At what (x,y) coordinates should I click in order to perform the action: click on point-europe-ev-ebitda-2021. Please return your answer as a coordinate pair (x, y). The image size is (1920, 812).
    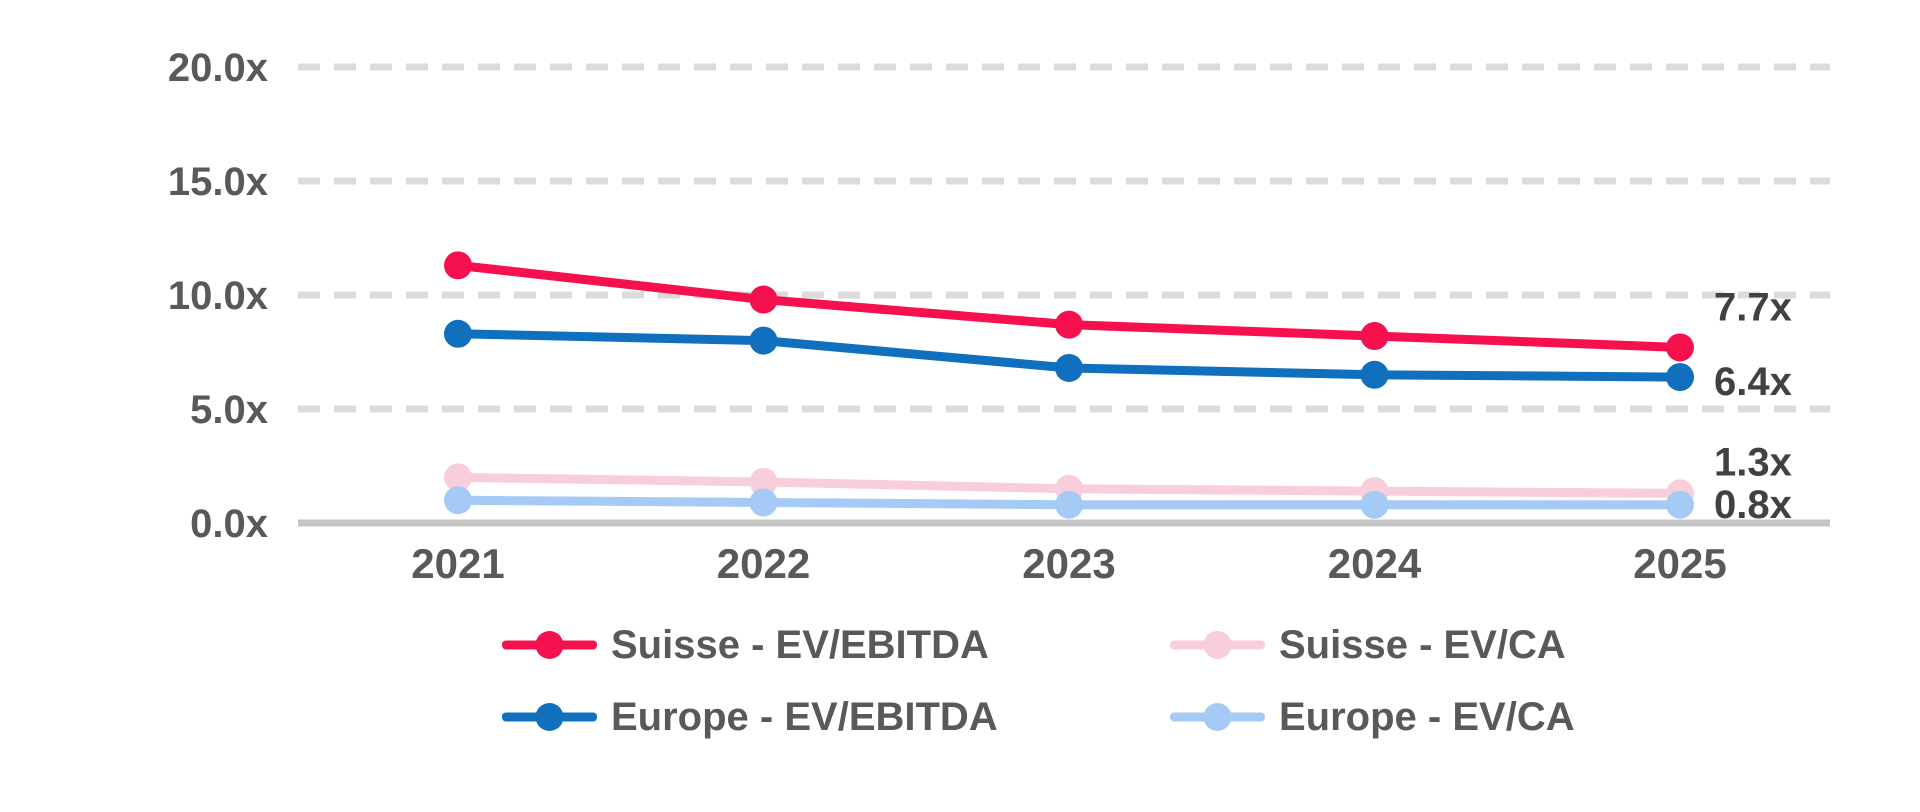
    Looking at the image, I should click on (458, 333).